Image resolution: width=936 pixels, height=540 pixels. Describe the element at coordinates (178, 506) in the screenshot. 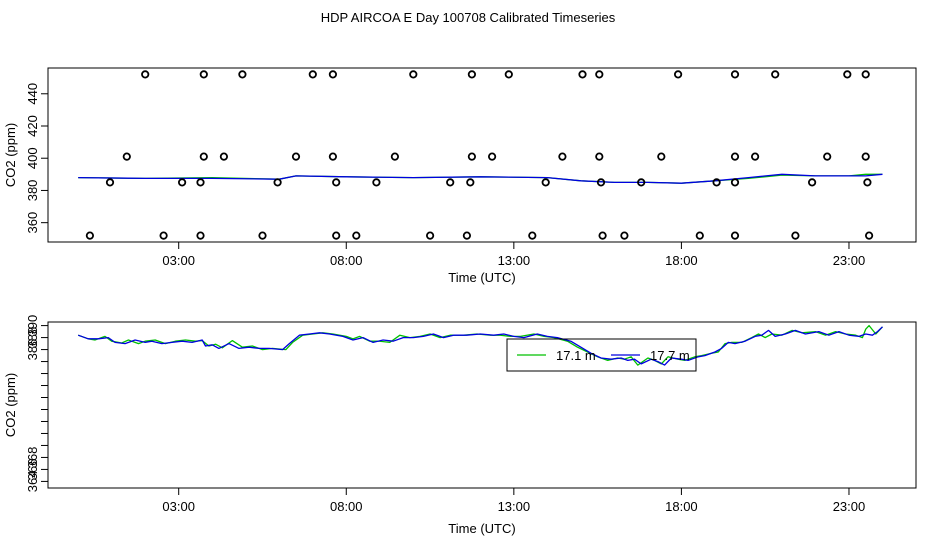

I see `bottom-x-tick-label: 03:00` at that location.